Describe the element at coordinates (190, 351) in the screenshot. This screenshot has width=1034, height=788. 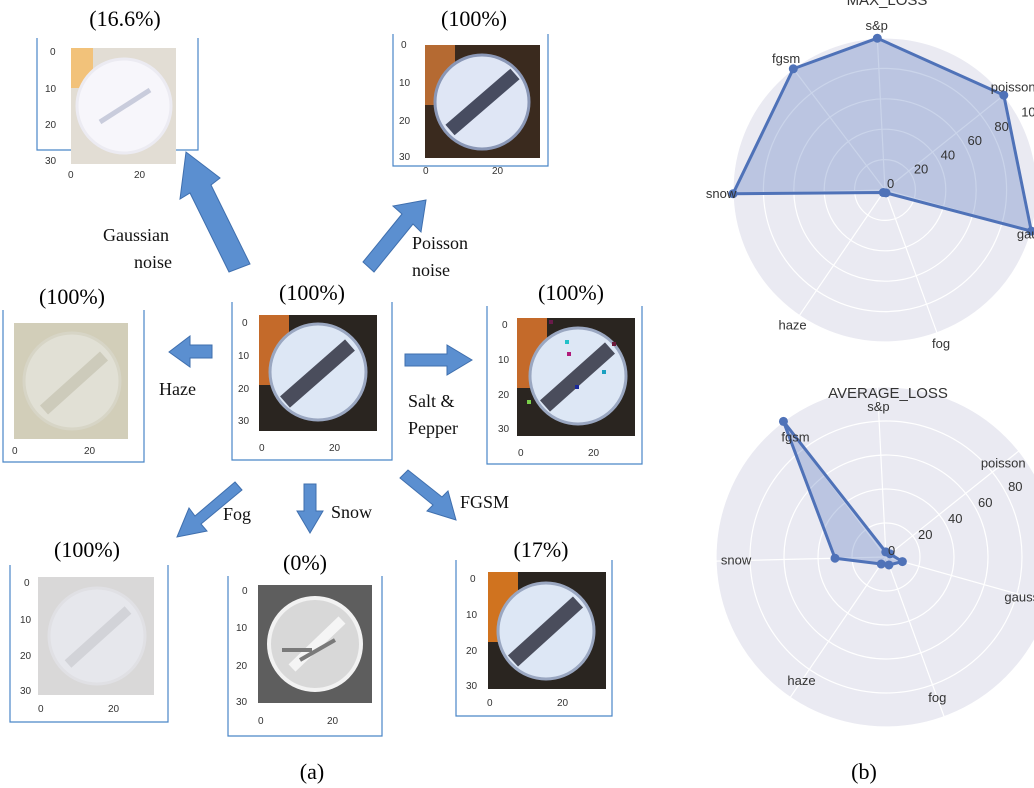
I see `arrow-haze` at that location.